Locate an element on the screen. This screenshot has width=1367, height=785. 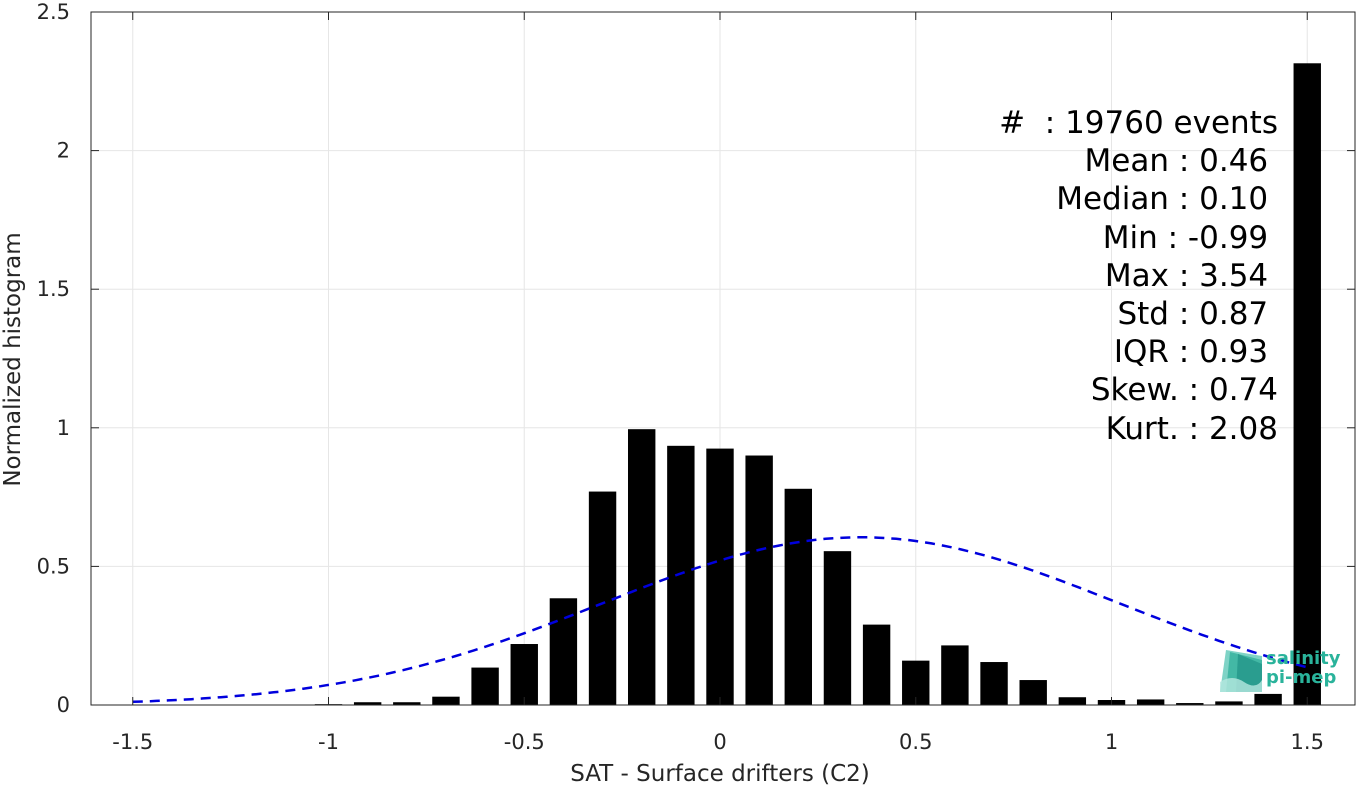
y-tick-label: 2.5 is located at coordinates (53, 12).